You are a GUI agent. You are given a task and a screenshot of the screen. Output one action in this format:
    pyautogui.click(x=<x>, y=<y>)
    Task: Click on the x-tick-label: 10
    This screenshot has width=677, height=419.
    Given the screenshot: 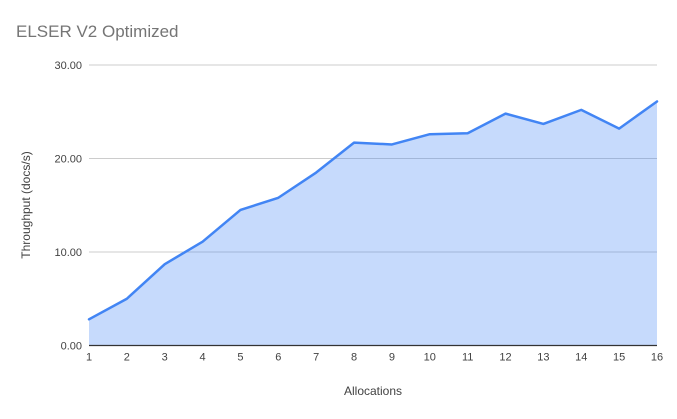 What is the action you would take?
    pyautogui.click(x=430, y=358)
    